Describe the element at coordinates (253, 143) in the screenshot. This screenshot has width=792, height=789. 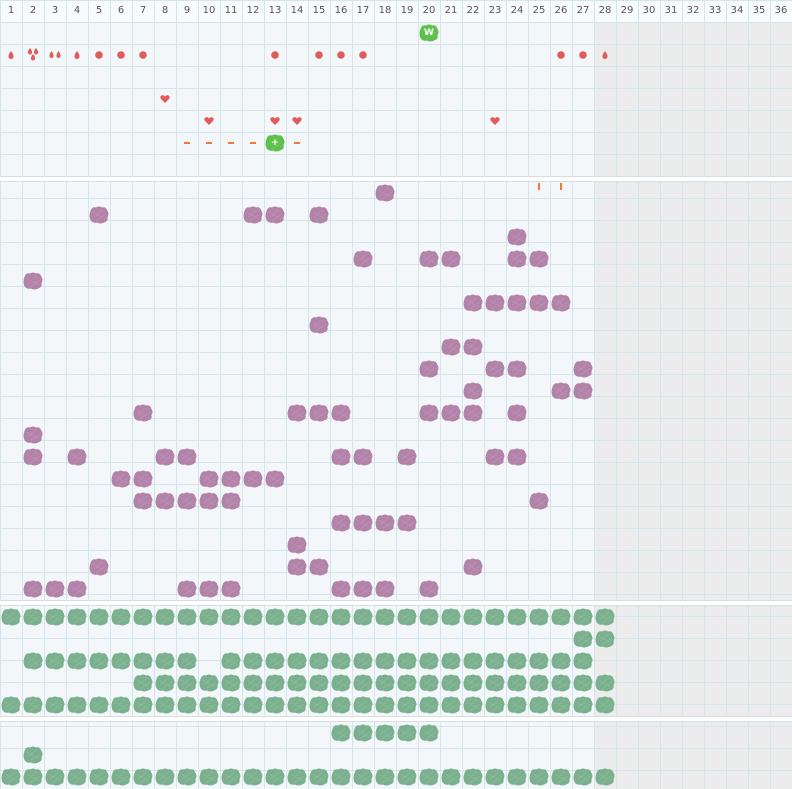
I see `dash-marker` at that location.